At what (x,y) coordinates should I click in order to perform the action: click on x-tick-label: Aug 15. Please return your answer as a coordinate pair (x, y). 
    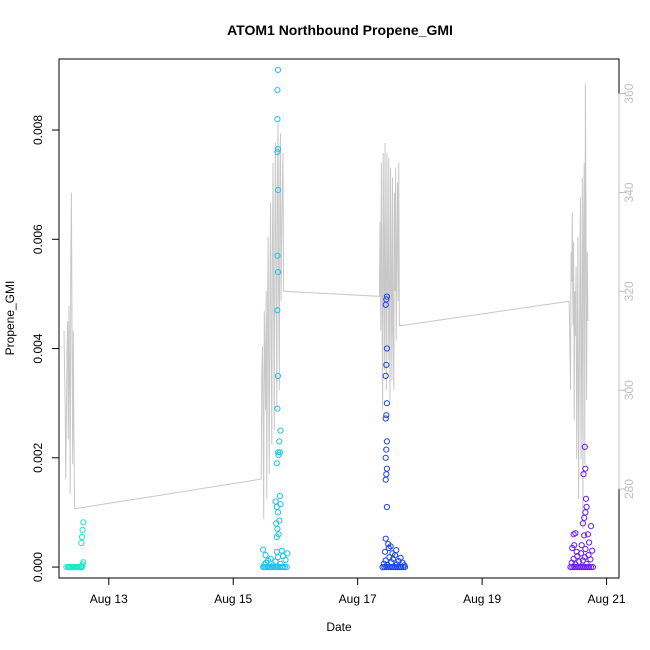
    Looking at the image, I should click on (233, 599).